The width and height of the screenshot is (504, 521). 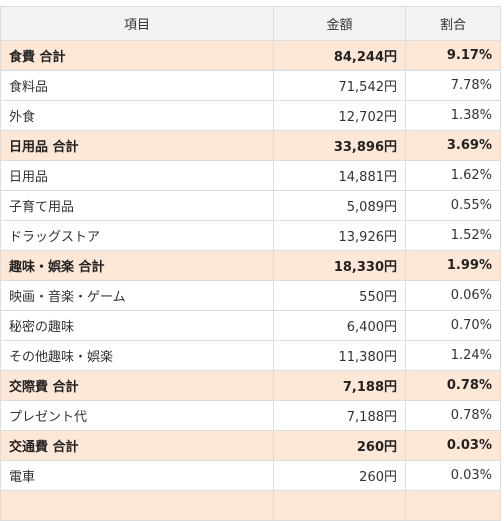 I want to click on item-name: 映画・音楽・ゲーム, so click(x=137, y=295).